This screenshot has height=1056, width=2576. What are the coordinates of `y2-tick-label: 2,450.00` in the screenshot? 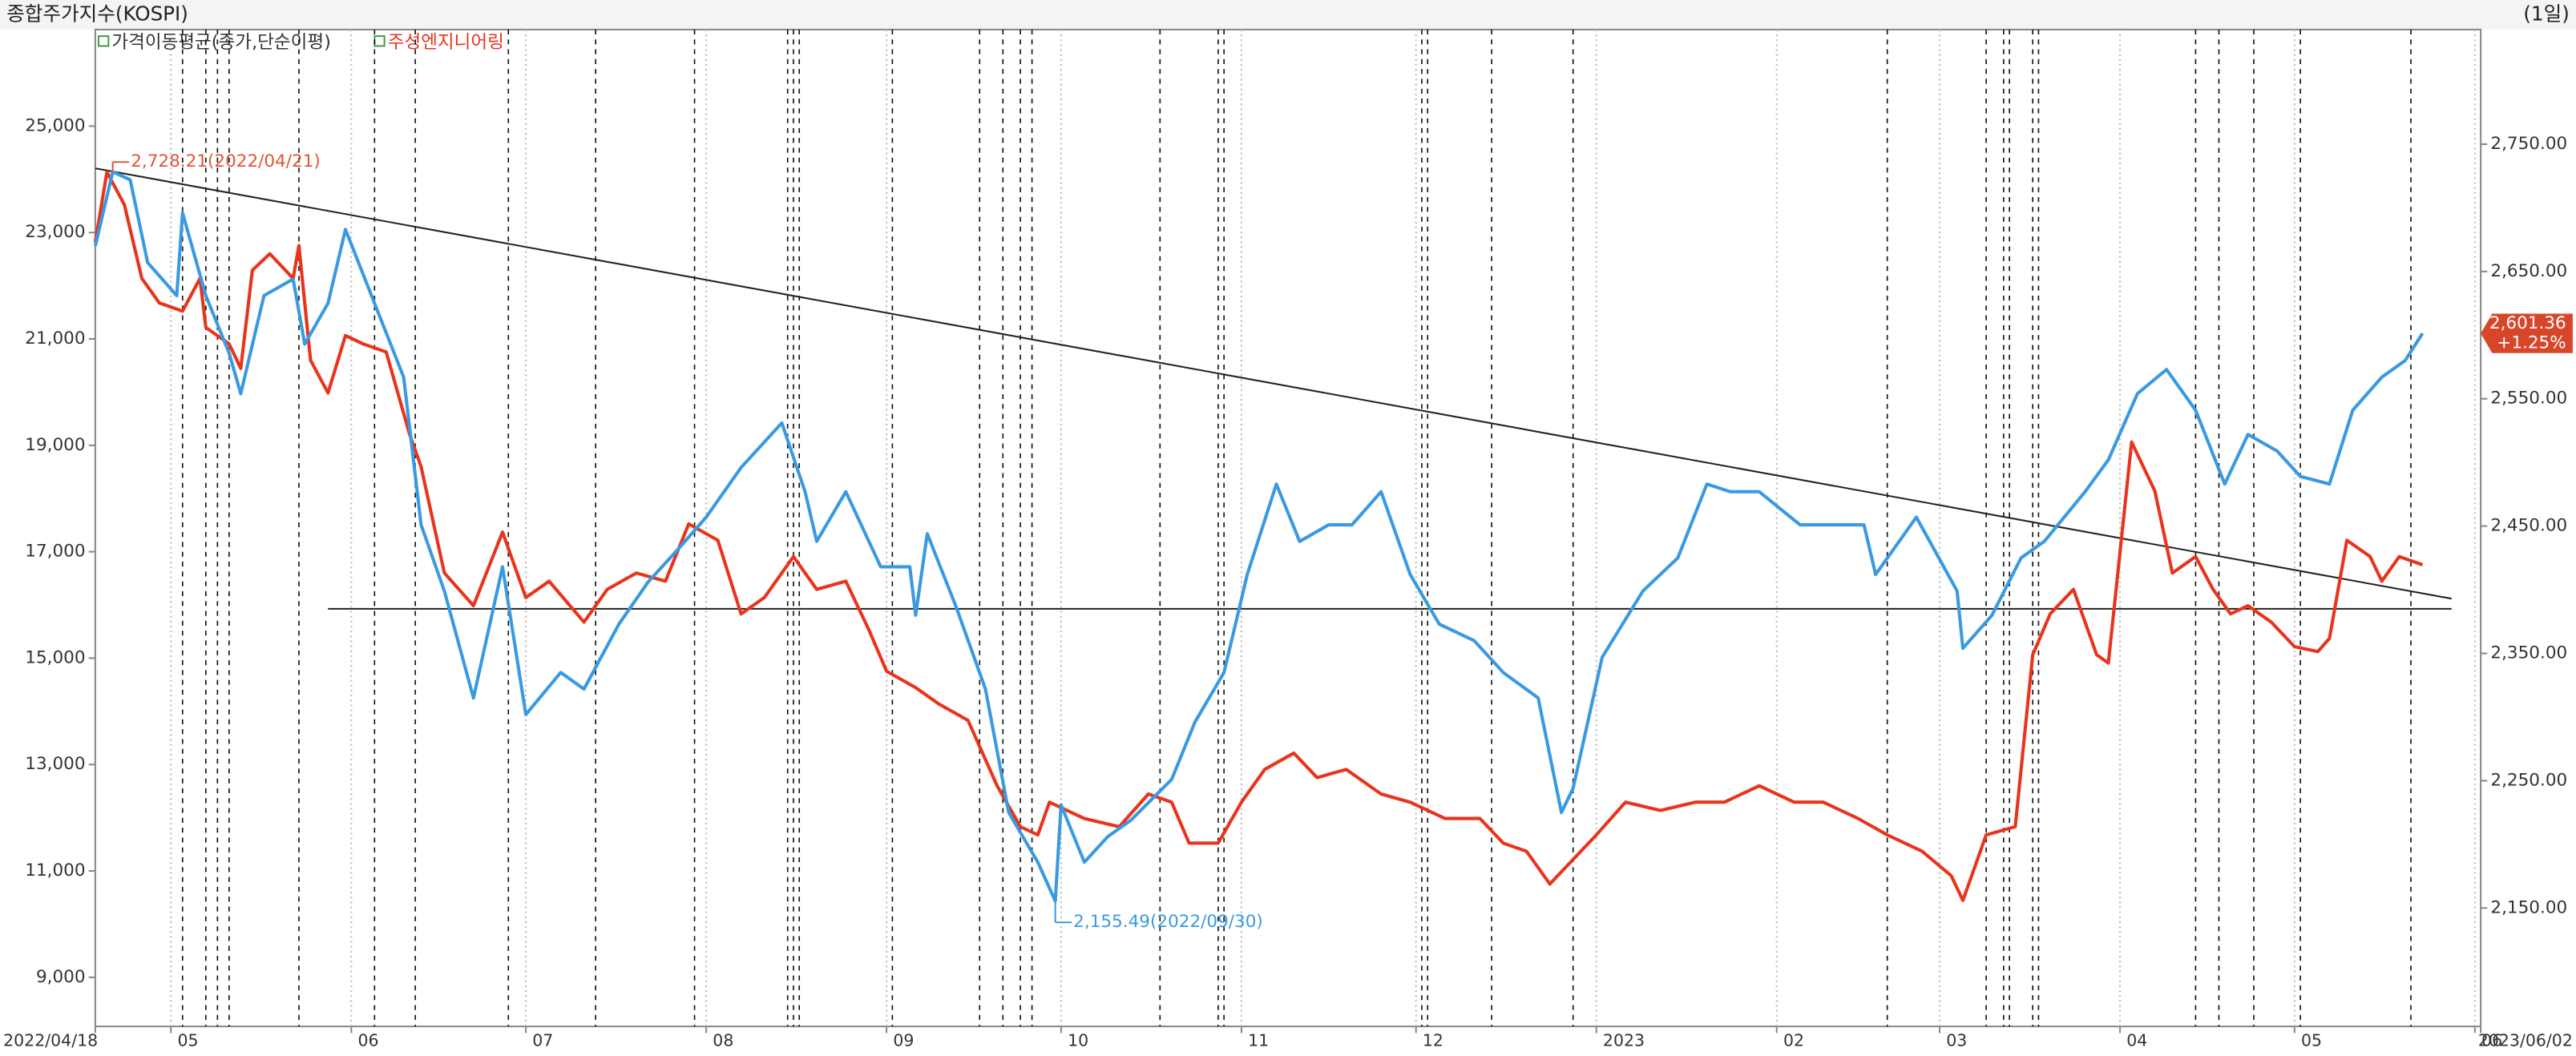 It's located at (2529, 526).